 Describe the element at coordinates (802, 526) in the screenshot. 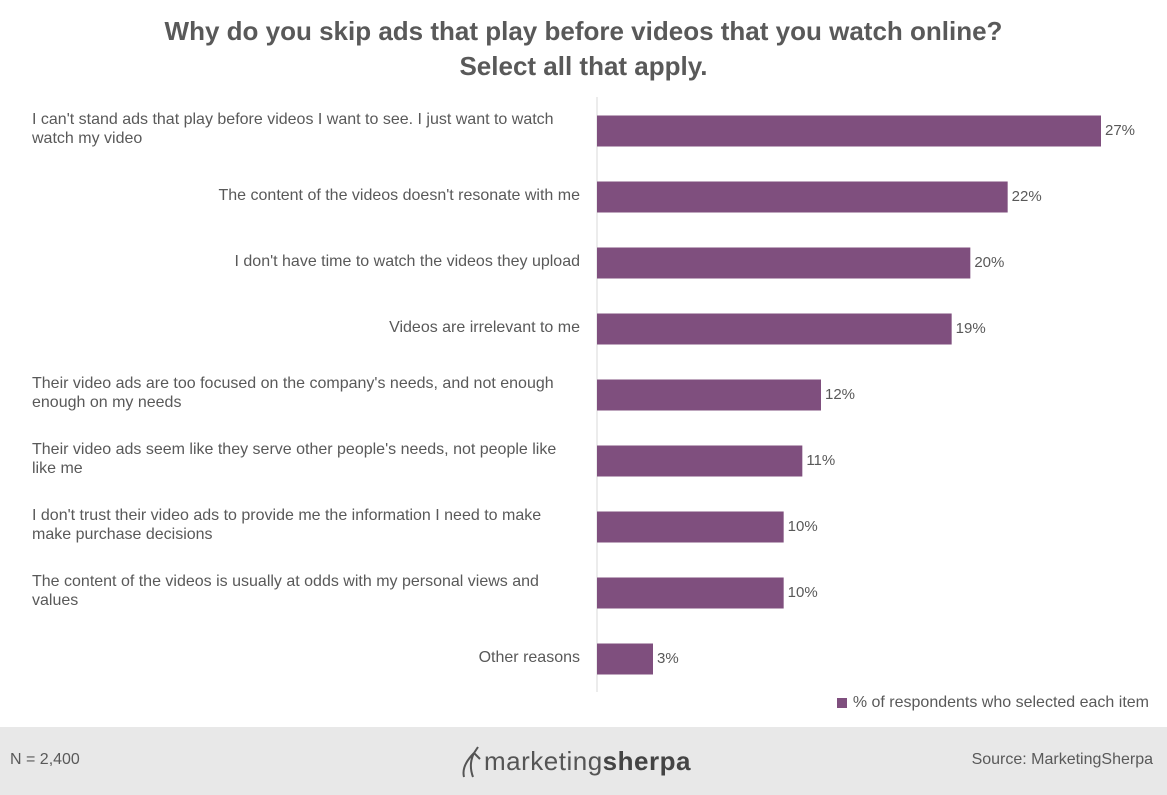

I see `value-label-7: 10%` at that location.